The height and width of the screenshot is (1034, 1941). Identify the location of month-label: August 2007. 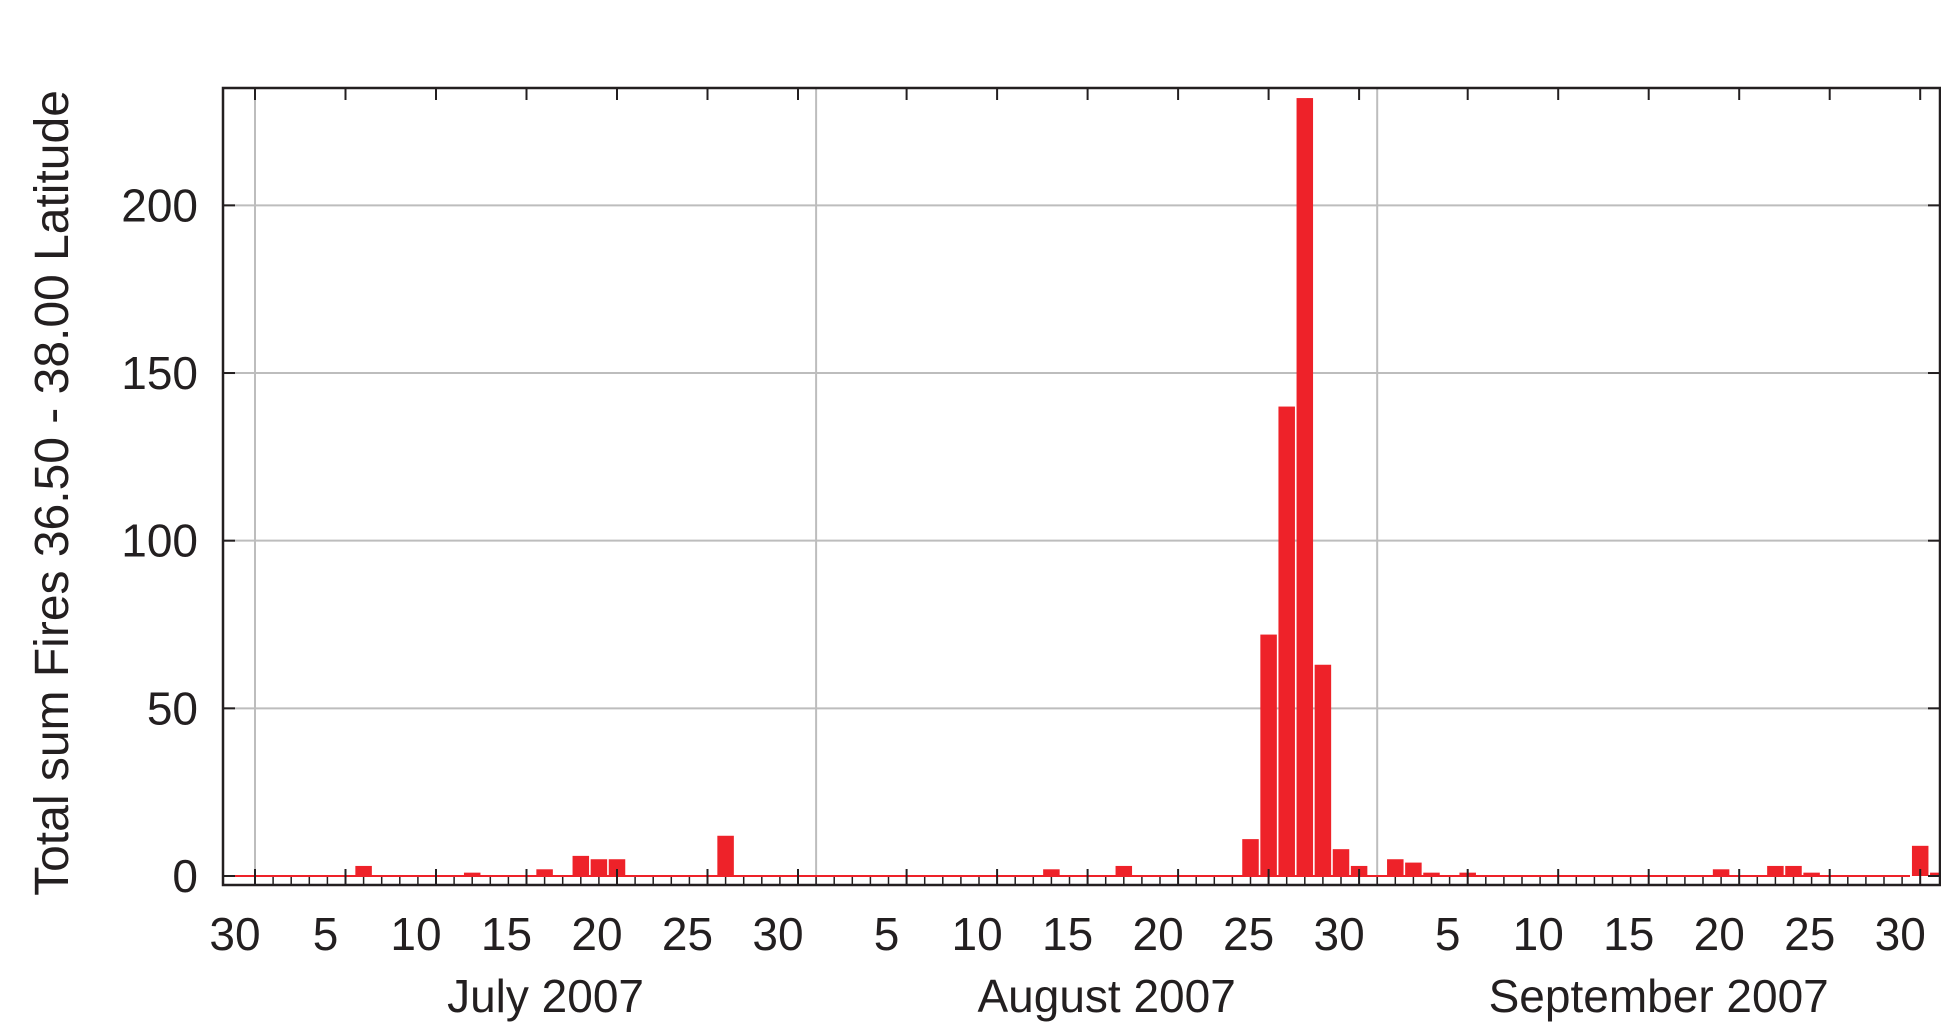
(1106, 996).